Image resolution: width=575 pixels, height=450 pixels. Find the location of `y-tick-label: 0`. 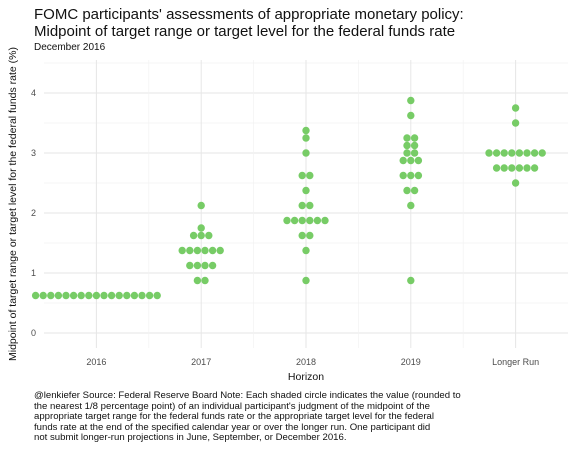

y-tick-label: 0 is located at coordinates (33, 333).